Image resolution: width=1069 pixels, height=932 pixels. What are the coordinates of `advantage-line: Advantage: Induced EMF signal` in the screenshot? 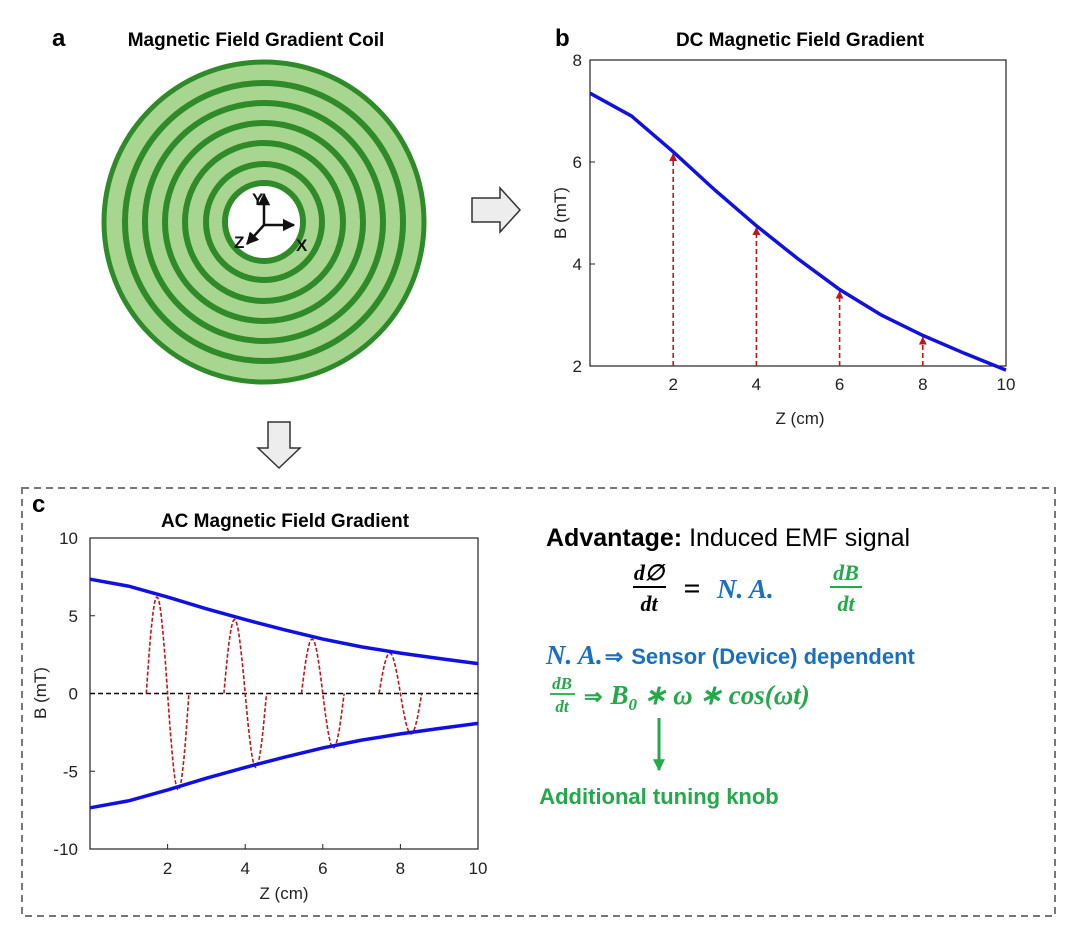 It's located at (728, 538).